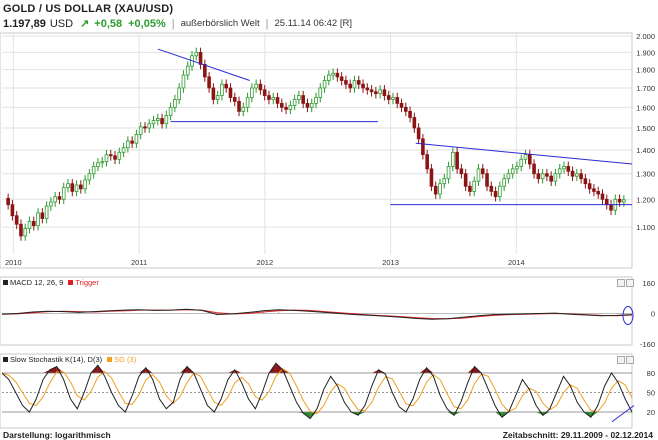  I want to click on price-x-tick-label: 2010, so click(13, 262).